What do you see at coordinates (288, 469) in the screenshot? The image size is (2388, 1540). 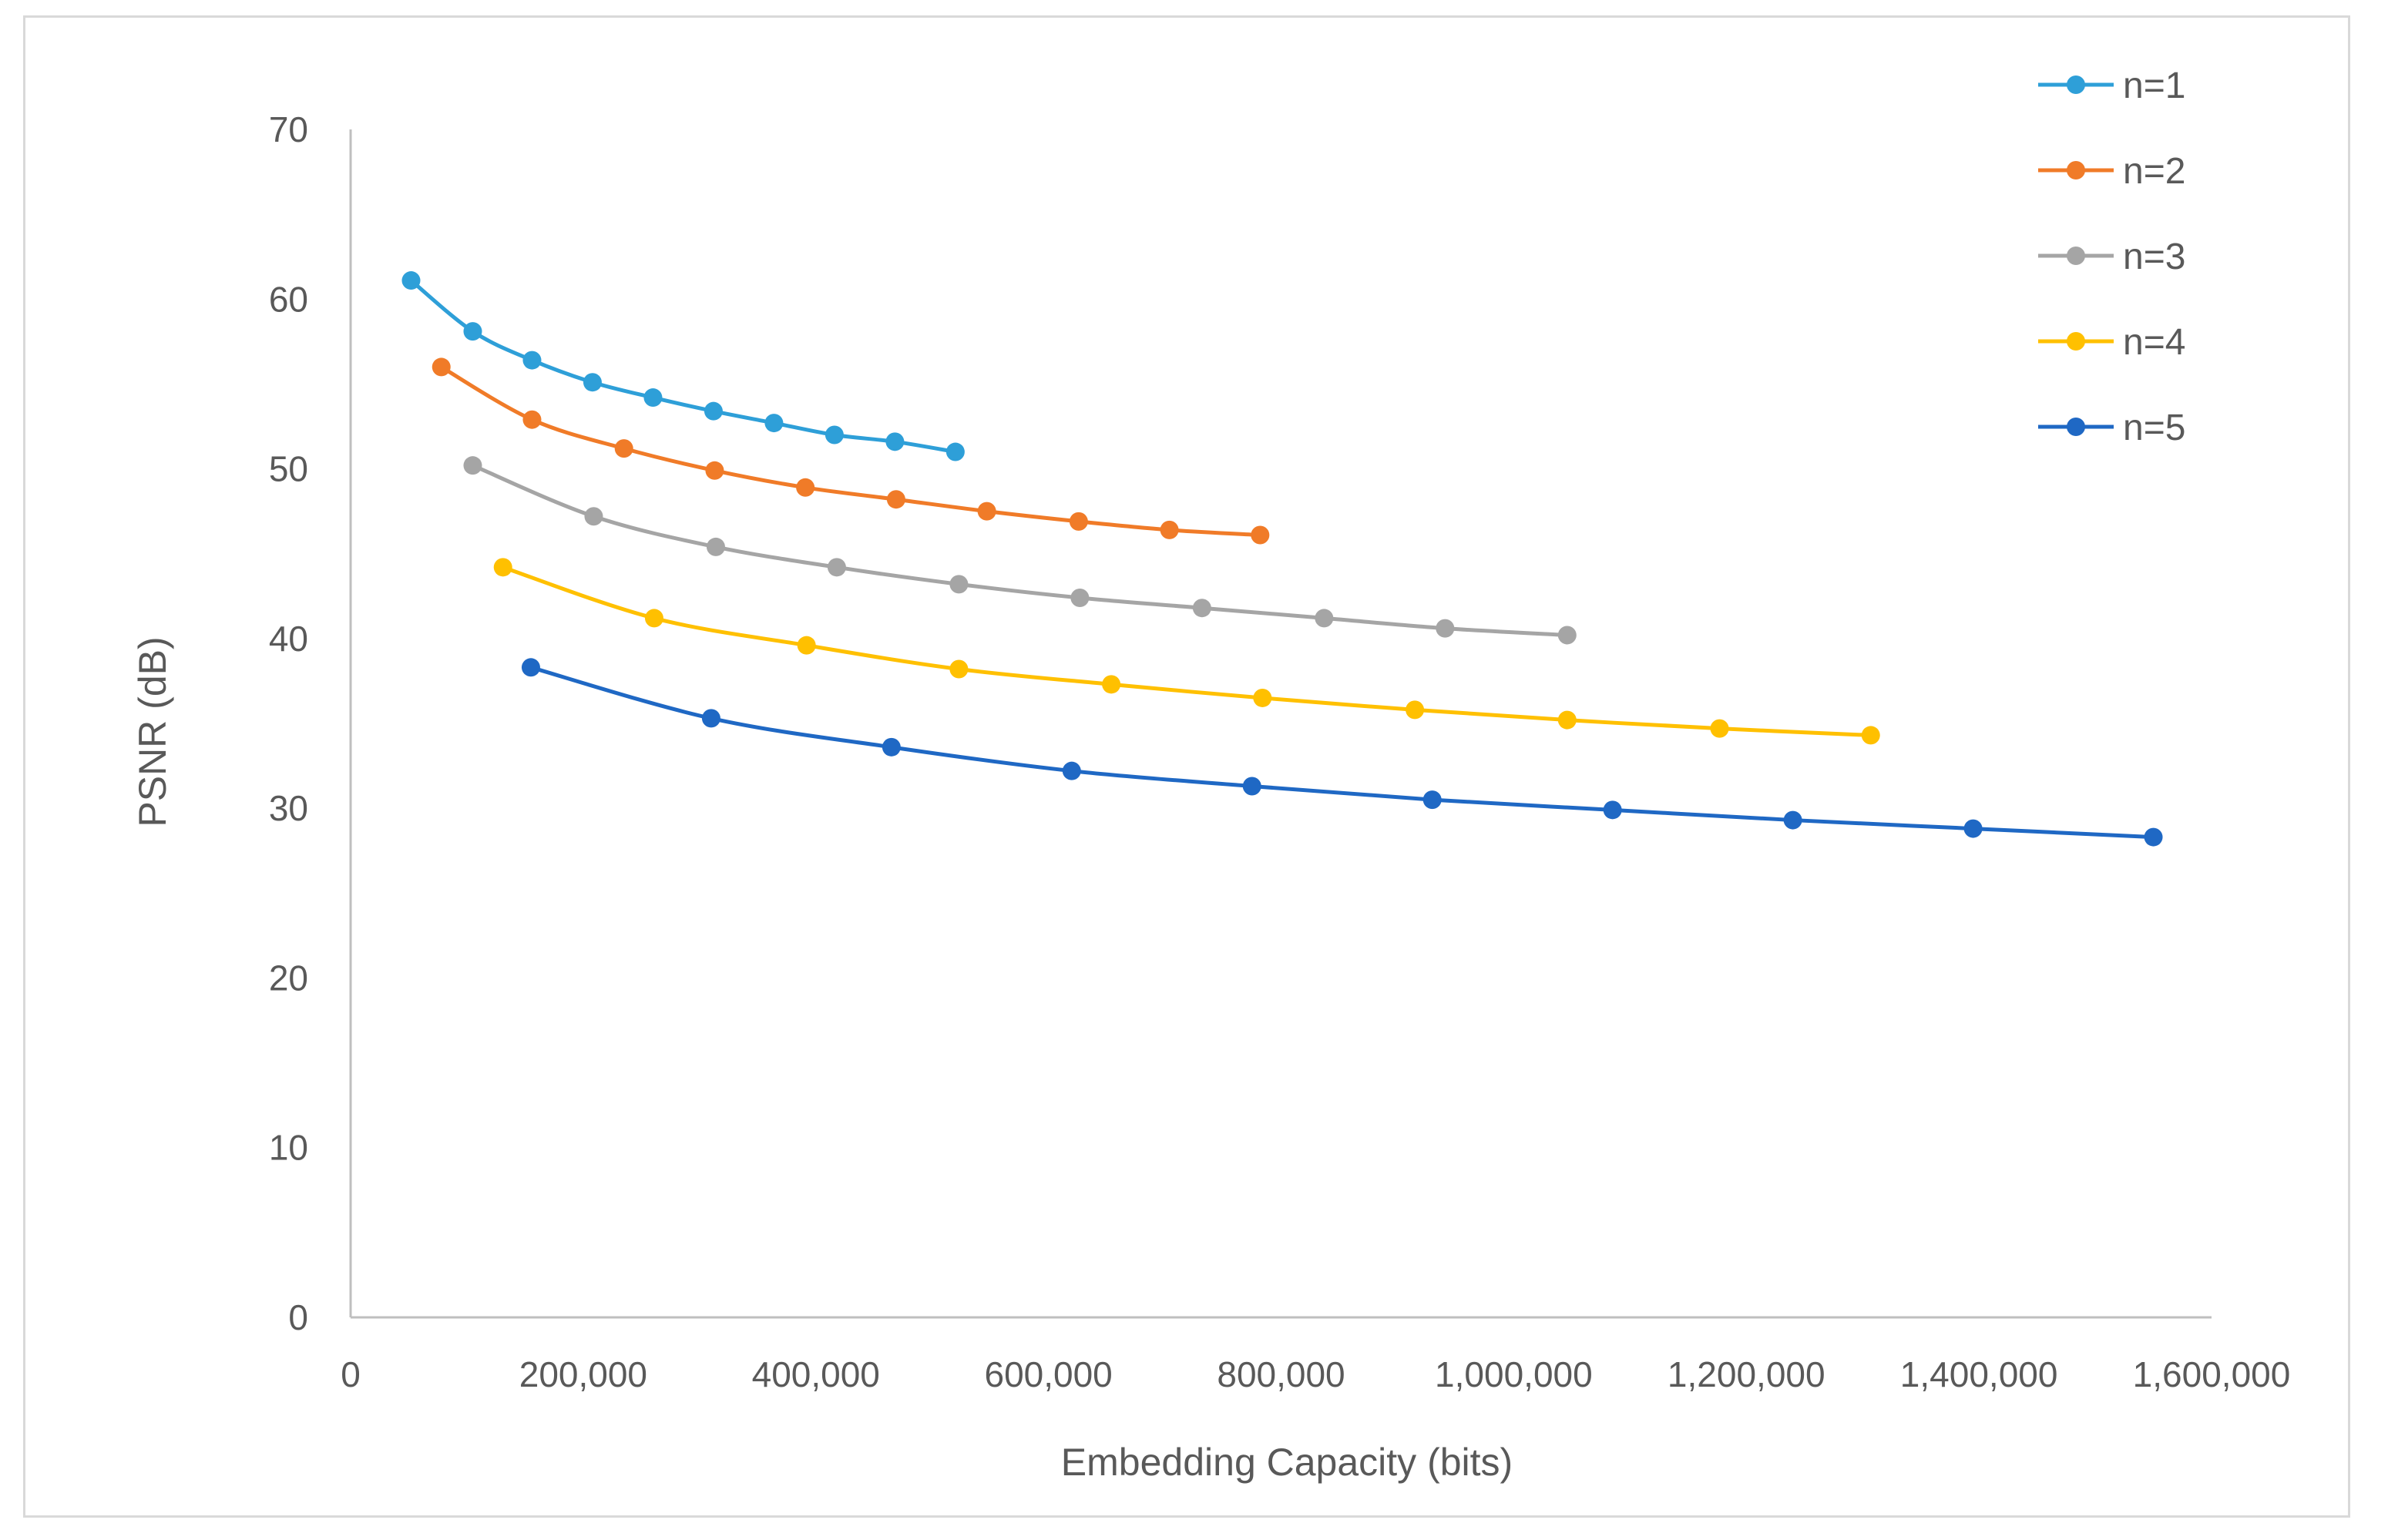 I see `y-tick-label: 50` at bounding box center [288, 469].